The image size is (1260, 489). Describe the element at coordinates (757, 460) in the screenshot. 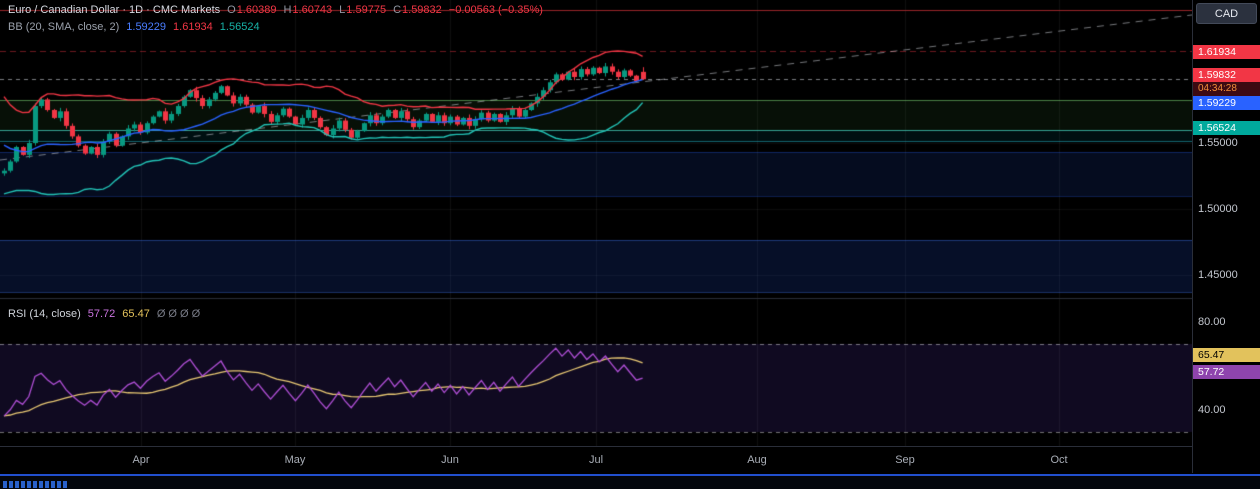

I see `month-label: Aug` at that location.